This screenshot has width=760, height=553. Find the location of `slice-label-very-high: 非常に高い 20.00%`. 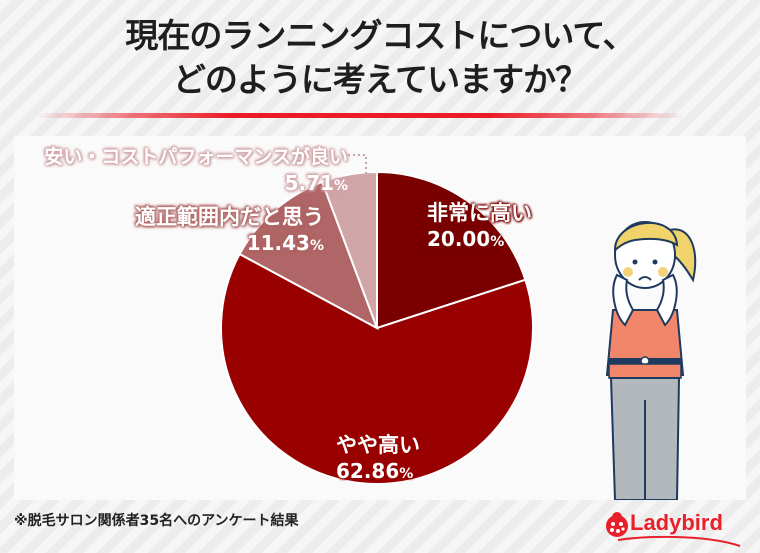

slice-label-very-high: 非常に高い 20.00% is located at coordinates (479, 226).